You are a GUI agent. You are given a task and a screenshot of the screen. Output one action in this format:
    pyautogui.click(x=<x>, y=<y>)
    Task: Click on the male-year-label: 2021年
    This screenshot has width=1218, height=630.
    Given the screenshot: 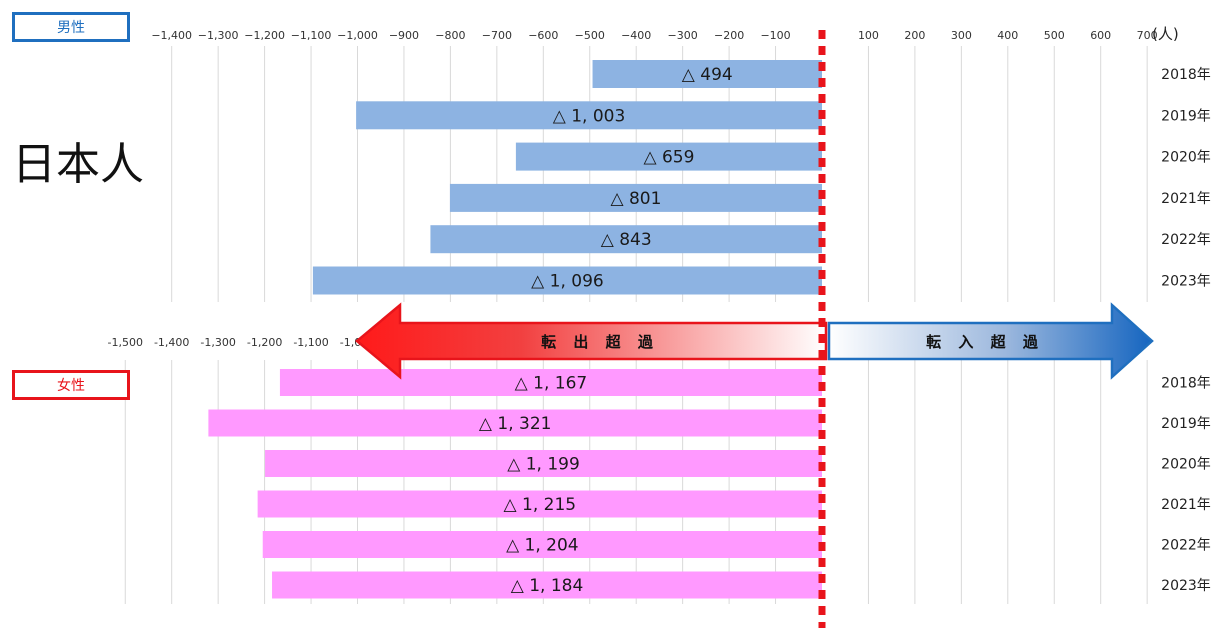 What is the action you would take?
    pyautogui.click(x=1186, y=199)
    